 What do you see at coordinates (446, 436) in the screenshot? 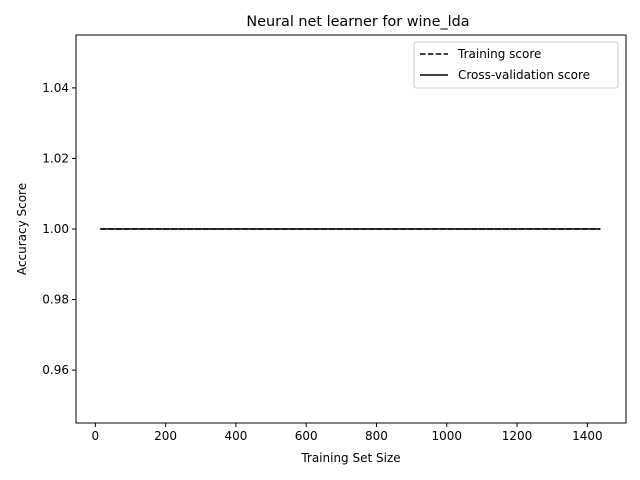
I see `x-tick-label: 1000` at bounding box center [446, 436].